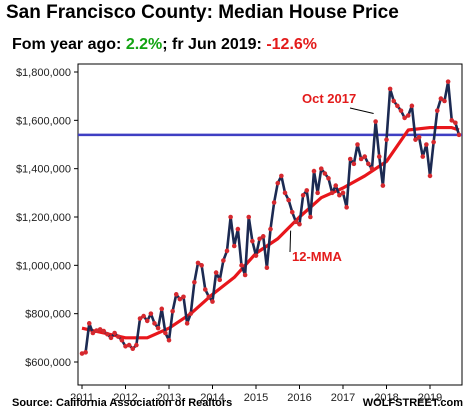 The image size is (473, 420). Describe the element at coordinates (43, 218) in the screenshot. I see `y-tick-label: $1,200,000` at that location.